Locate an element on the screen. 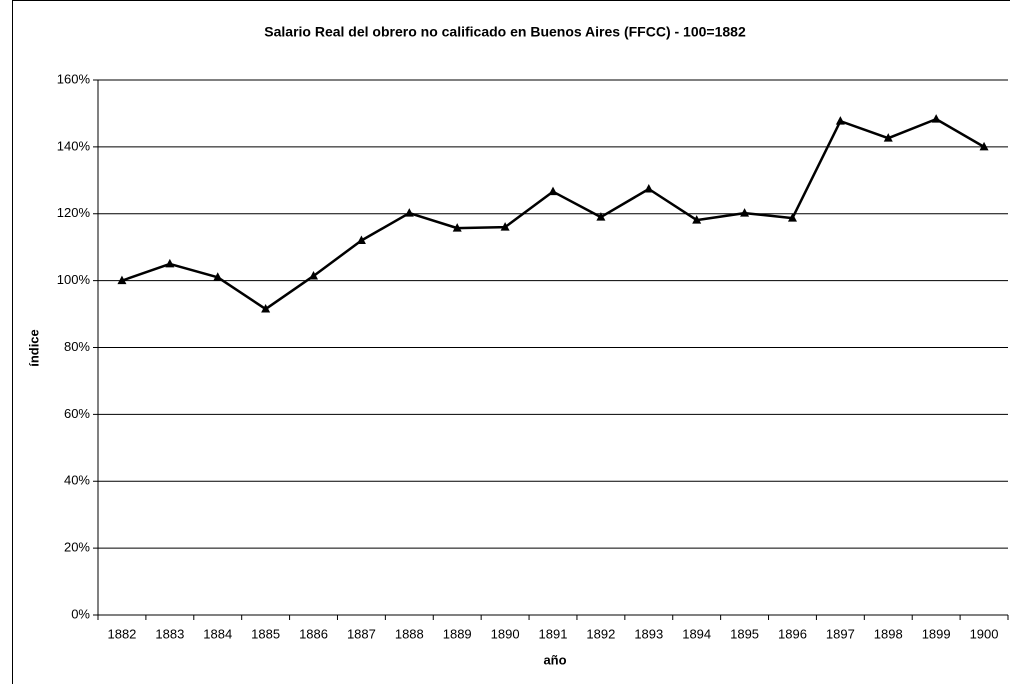  x-tick-label: 1882 is located at coordinates (121, 633).